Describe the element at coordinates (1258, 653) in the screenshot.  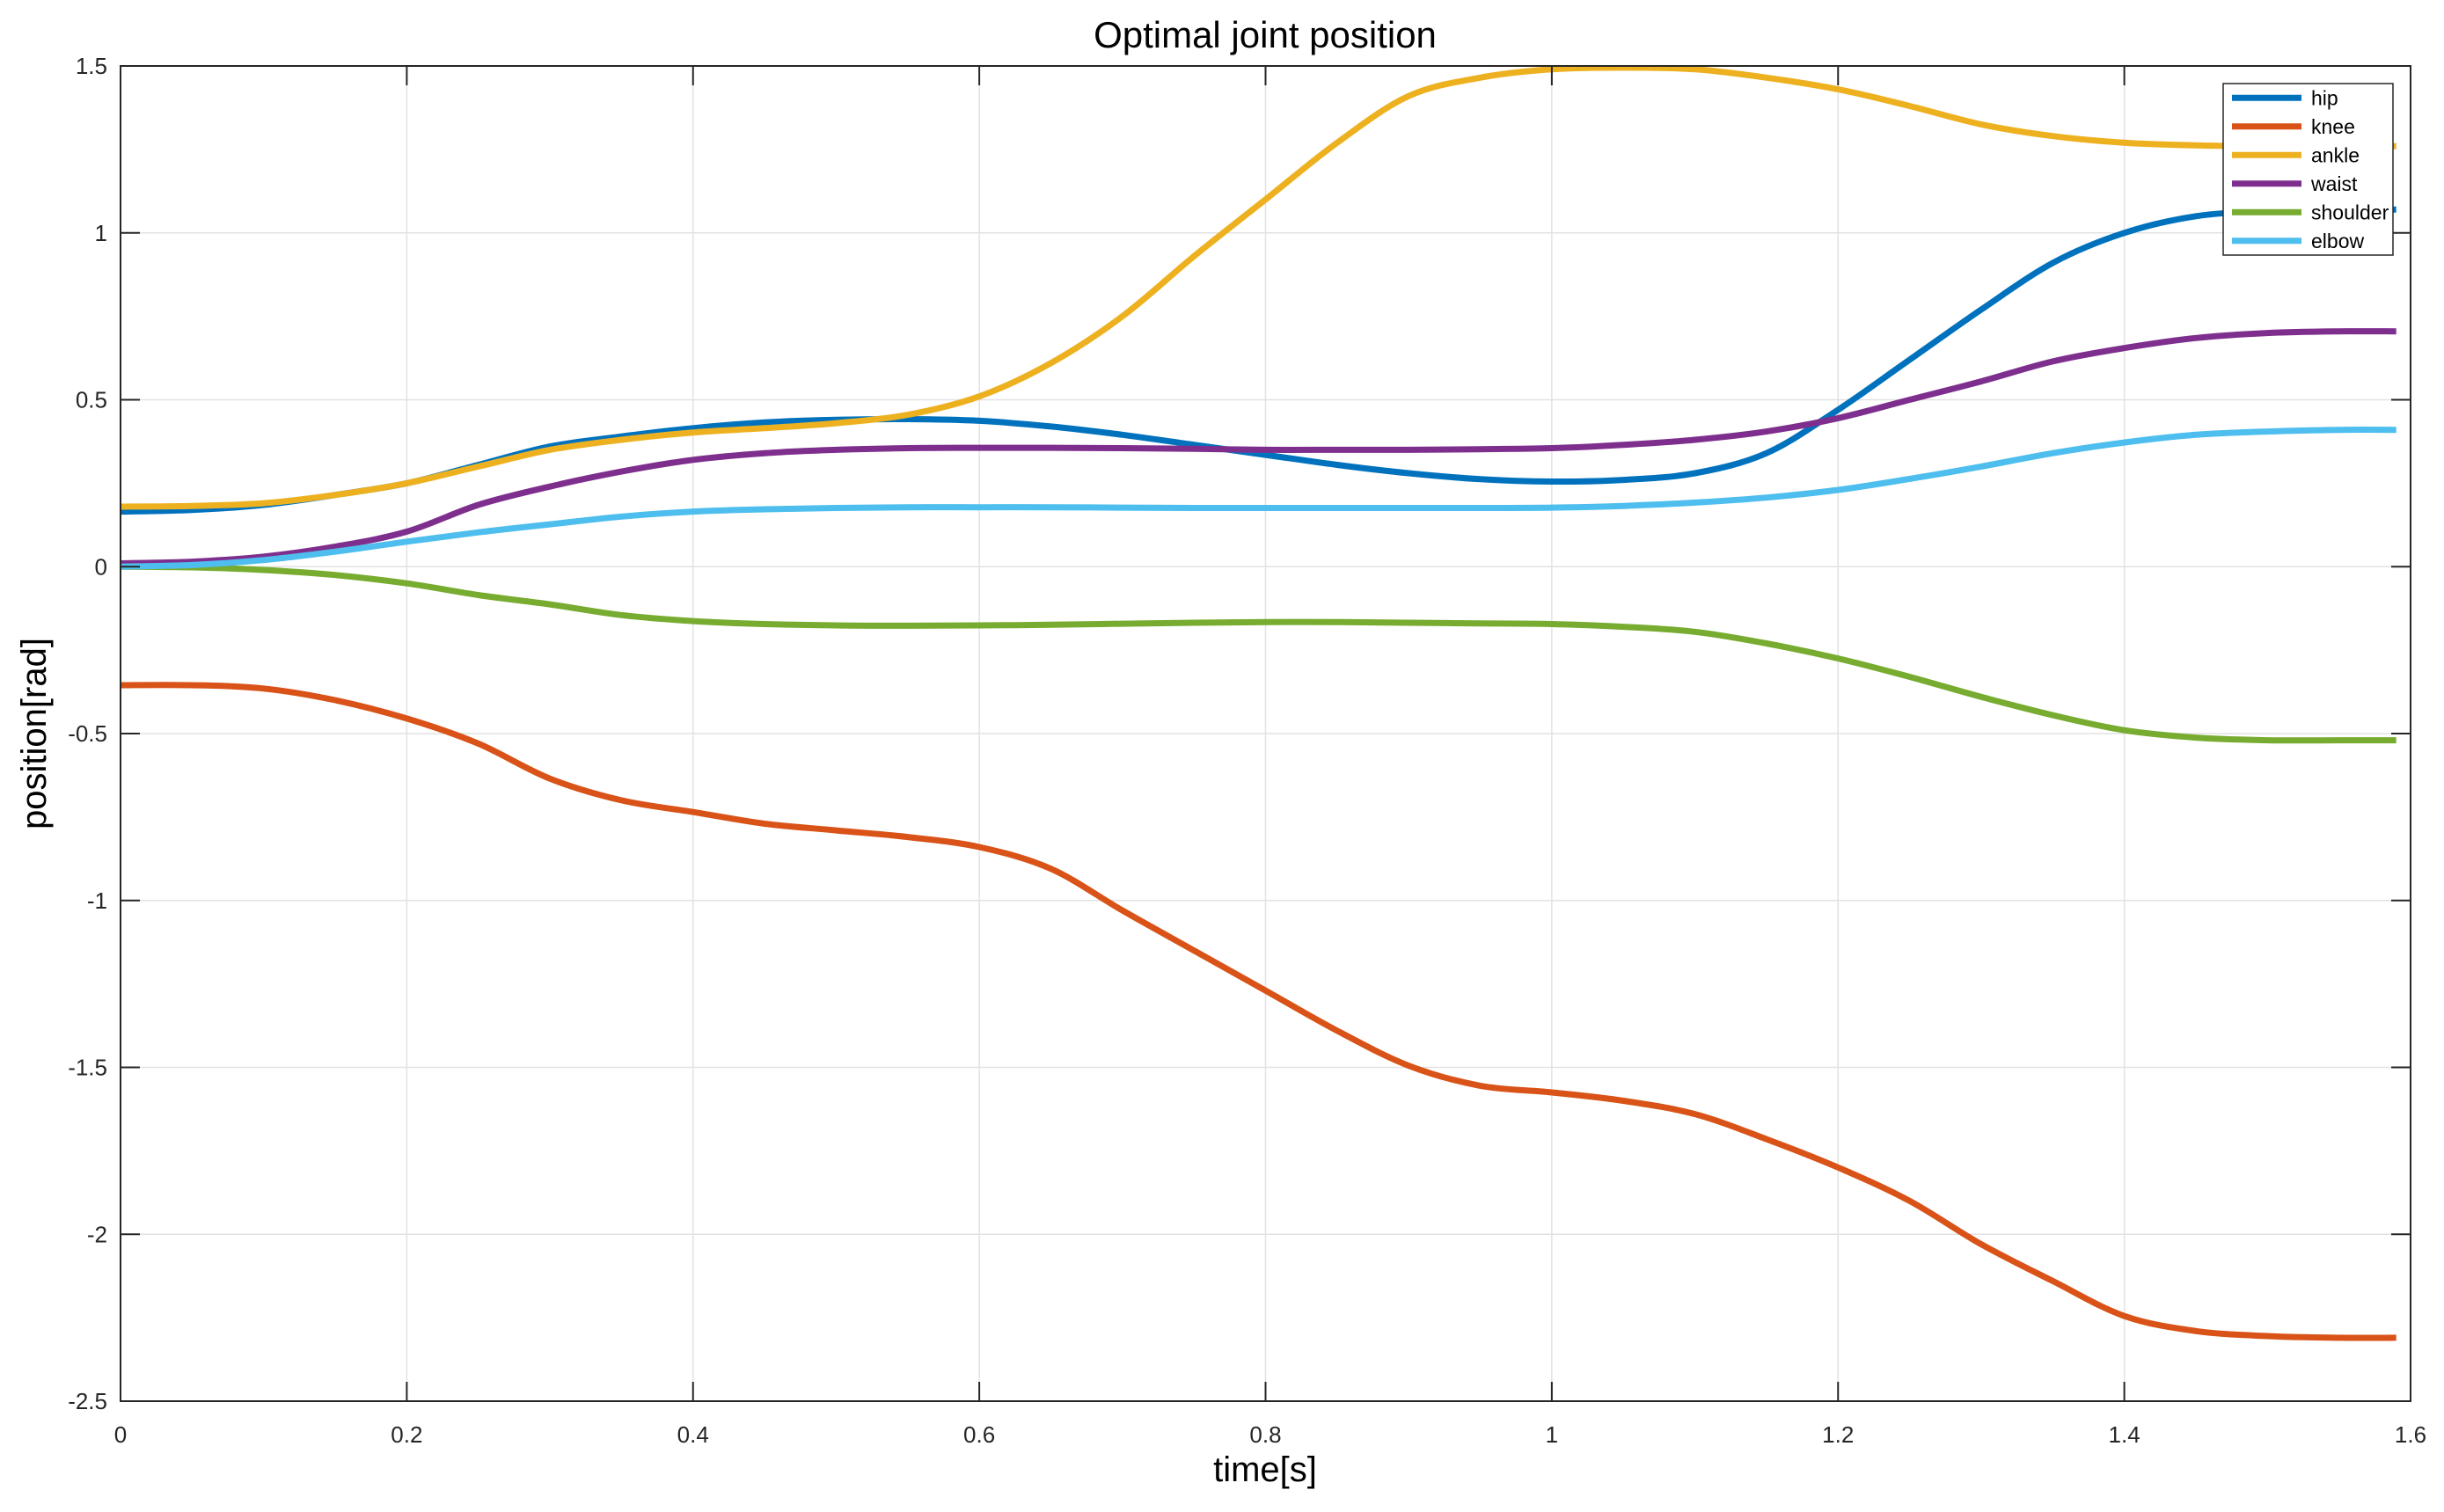
I see `series-line-shoulder` at that location.